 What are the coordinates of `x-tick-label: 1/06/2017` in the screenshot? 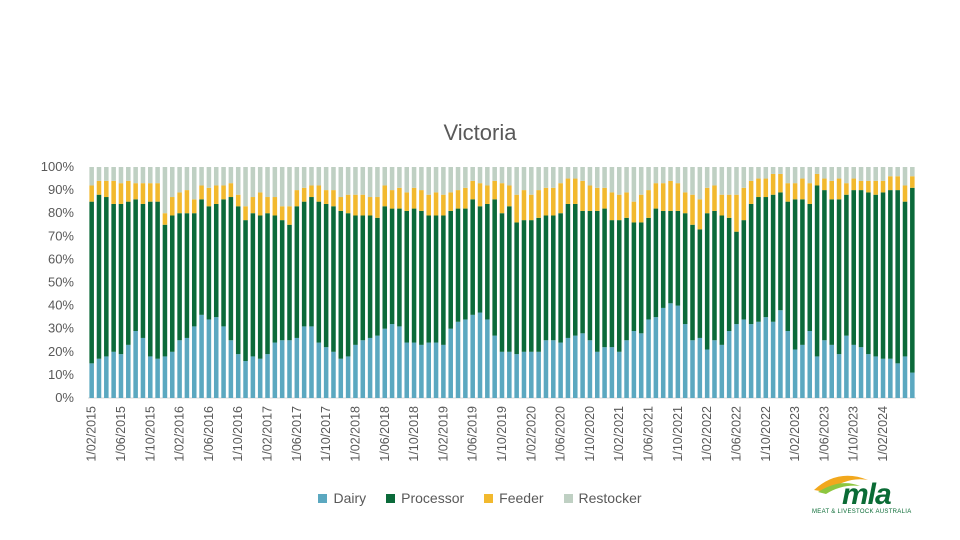 It's located at (297, 434).